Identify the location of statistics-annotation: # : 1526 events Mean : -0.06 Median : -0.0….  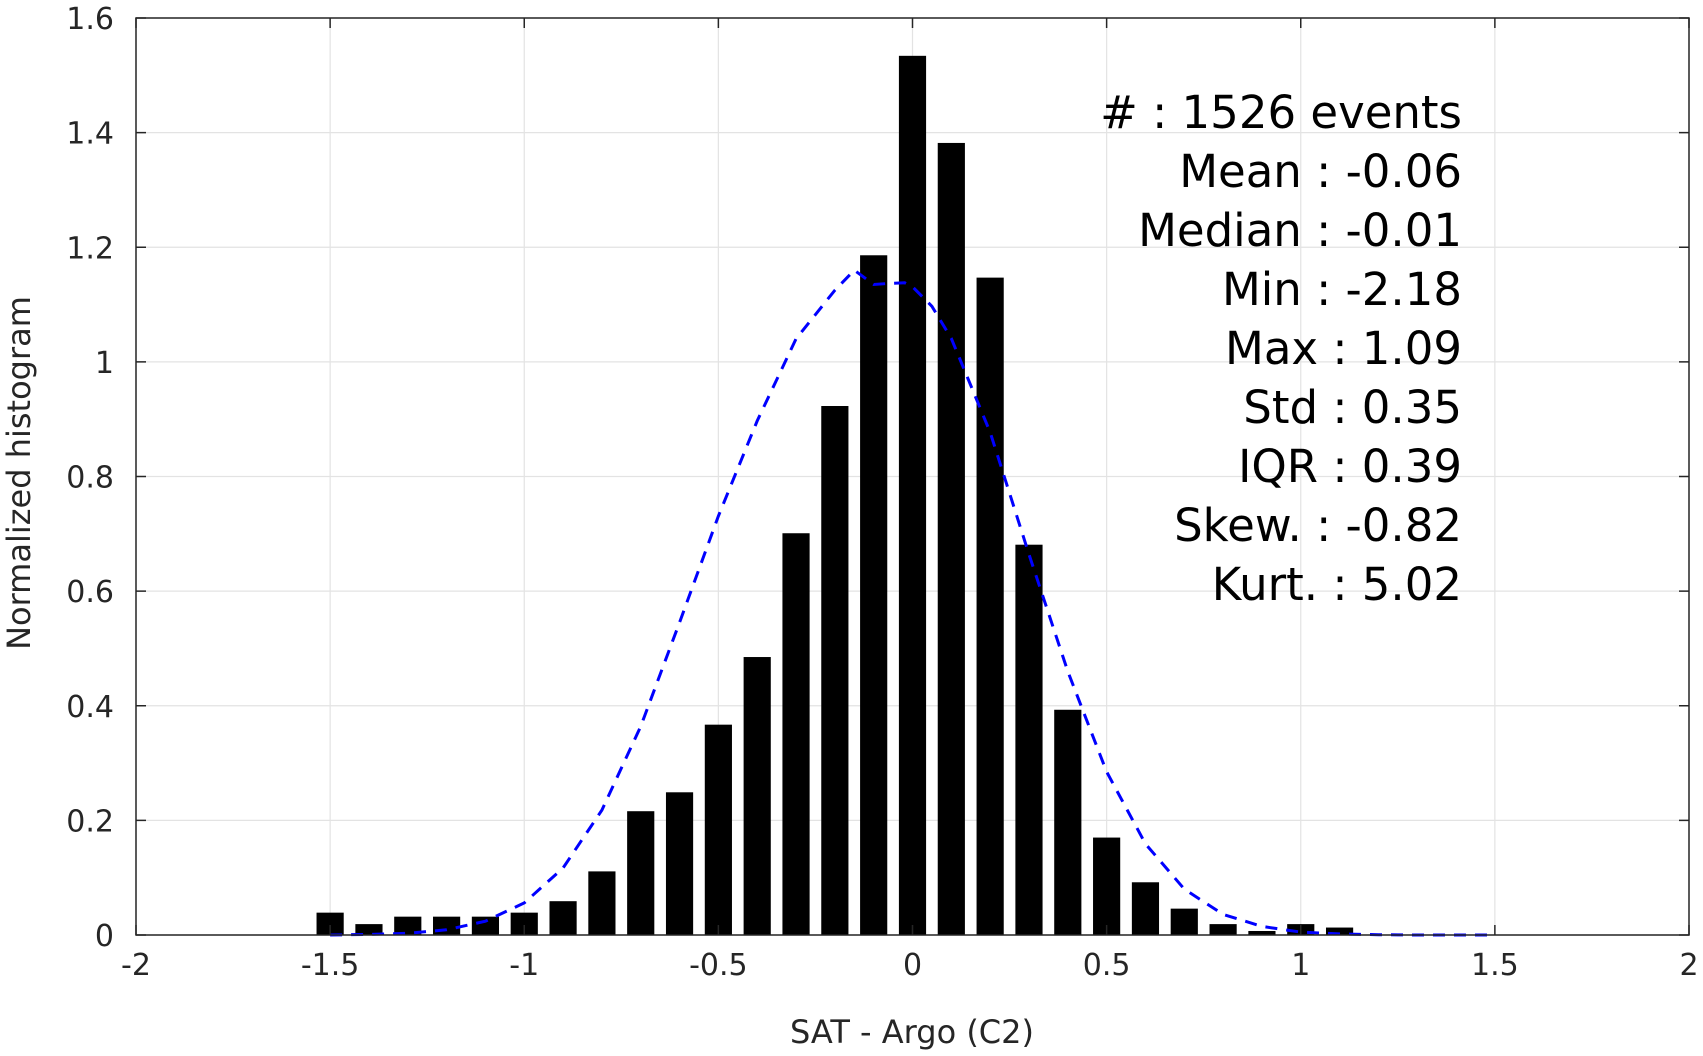
(1281, 348).